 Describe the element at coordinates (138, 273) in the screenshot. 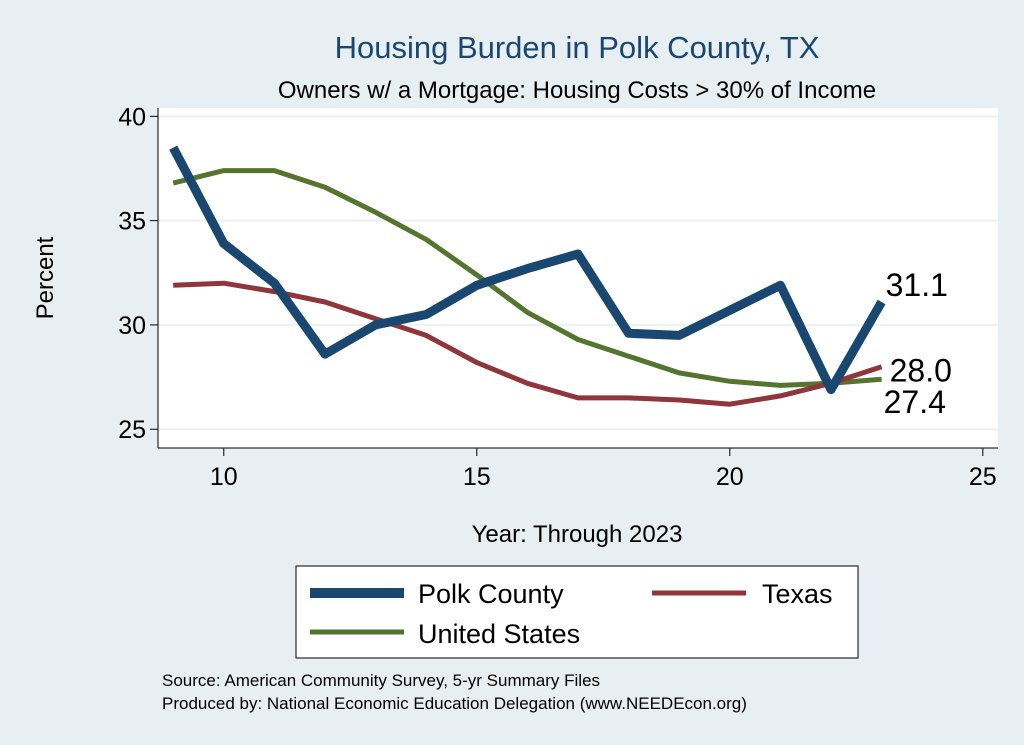

I see `y-ticks: 25 30 35 40` at that location.